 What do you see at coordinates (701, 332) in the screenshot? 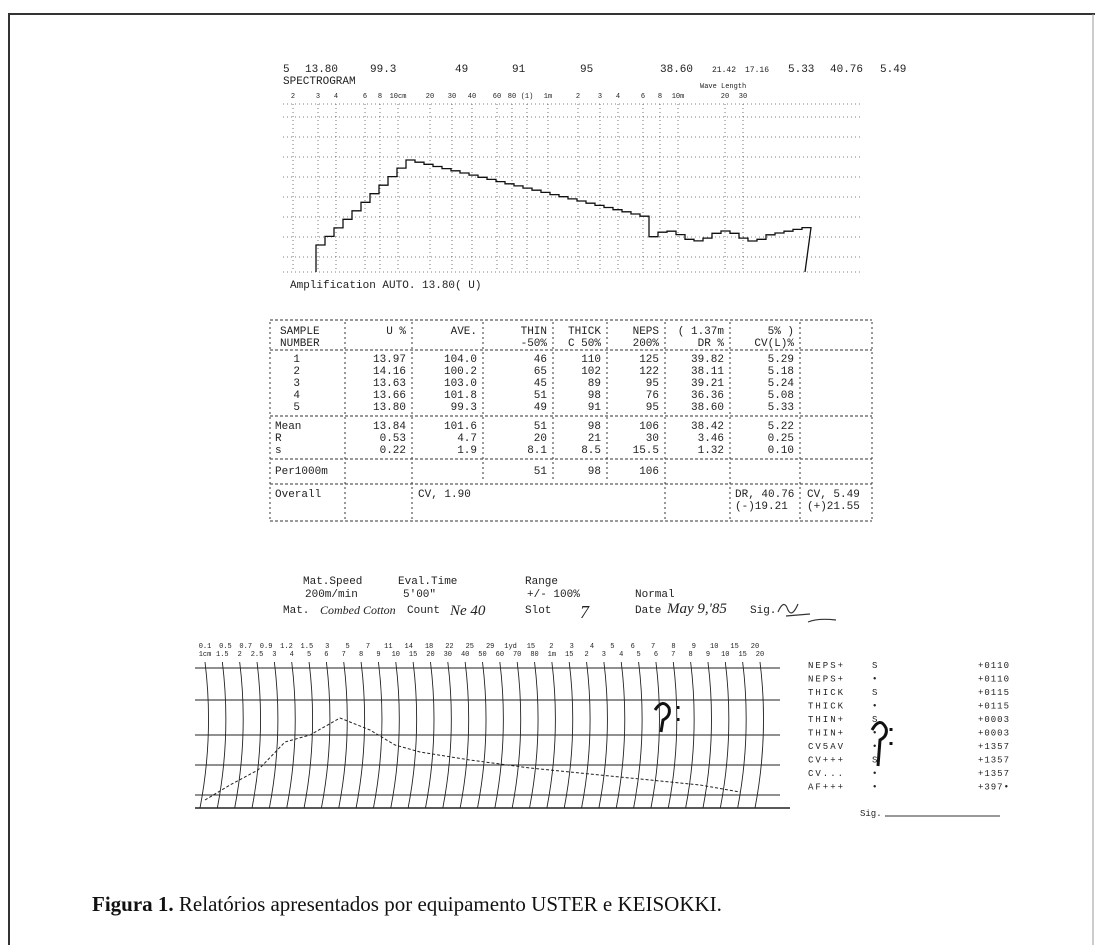
I see `column-header: ( 1.37m` at bounding box center [701, 332].